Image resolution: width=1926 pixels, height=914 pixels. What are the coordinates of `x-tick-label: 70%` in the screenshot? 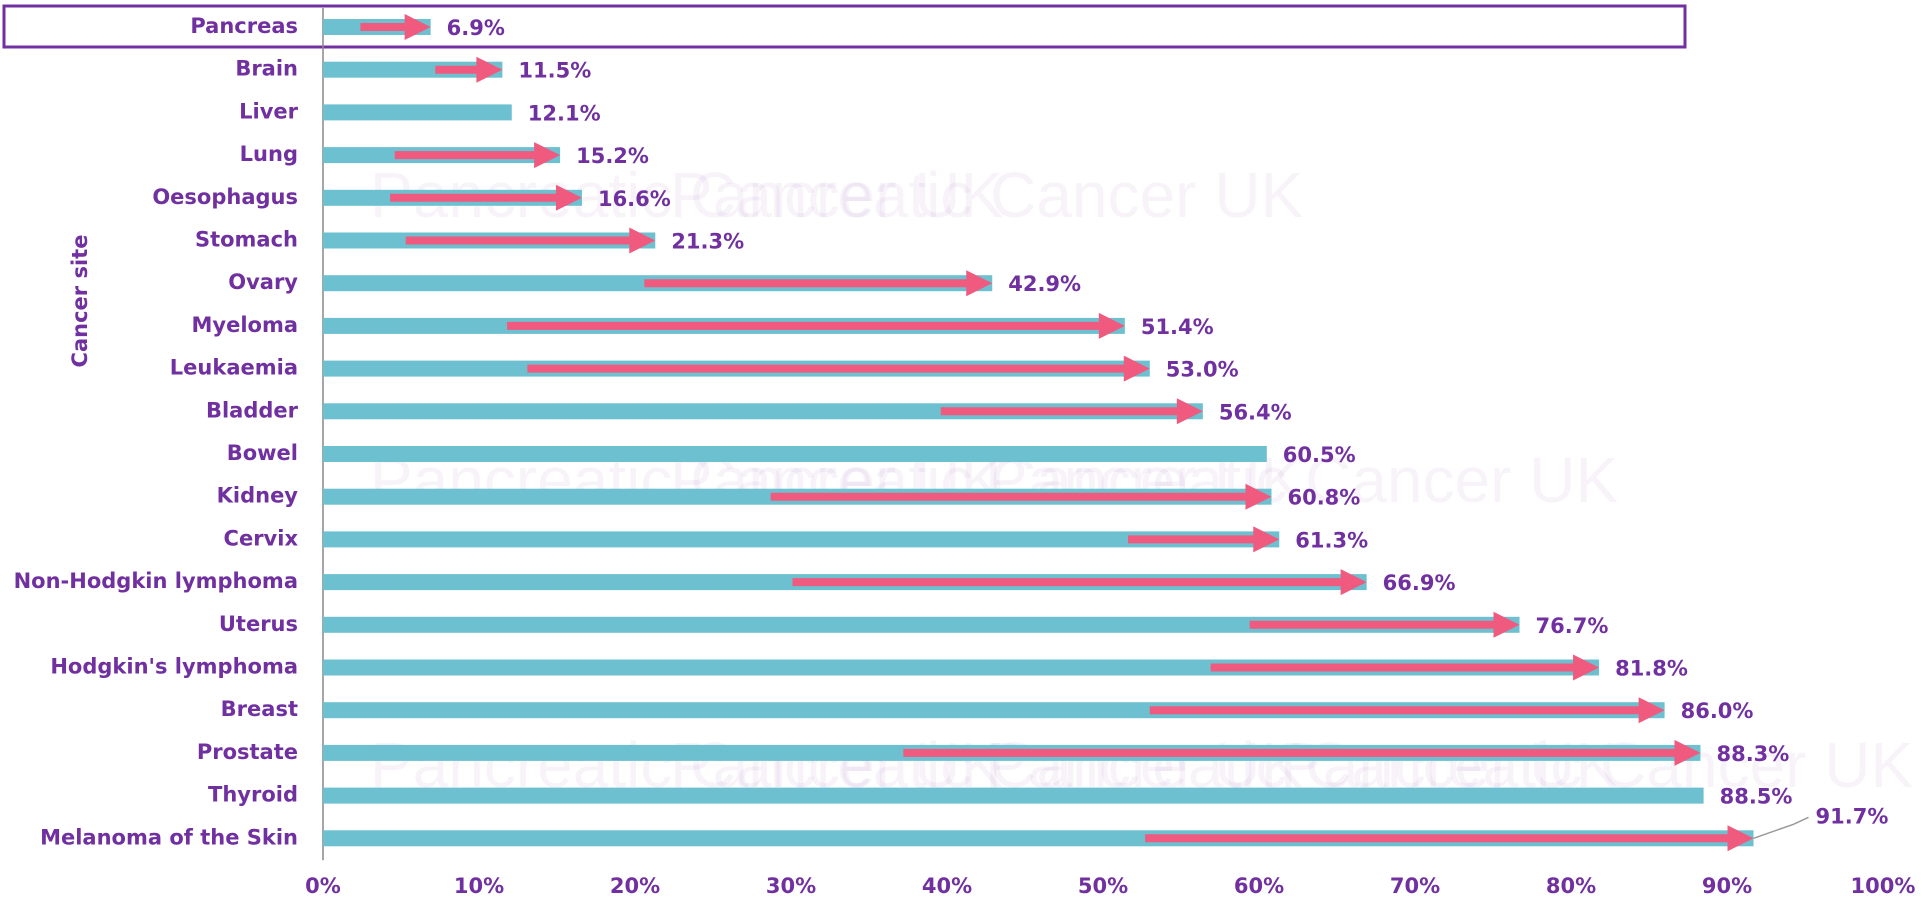 It's located at (1415, 886).